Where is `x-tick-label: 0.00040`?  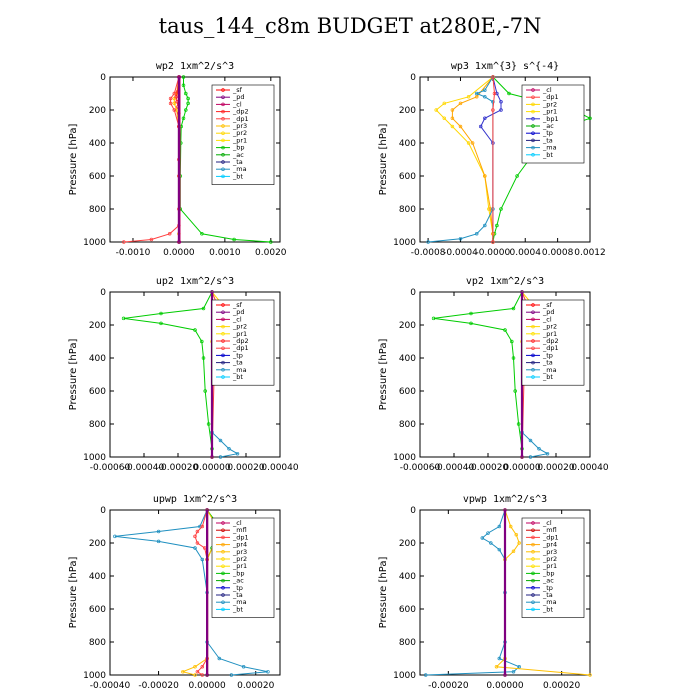
x-tick-label: 0.00040 is located at coordinates (279, 468).